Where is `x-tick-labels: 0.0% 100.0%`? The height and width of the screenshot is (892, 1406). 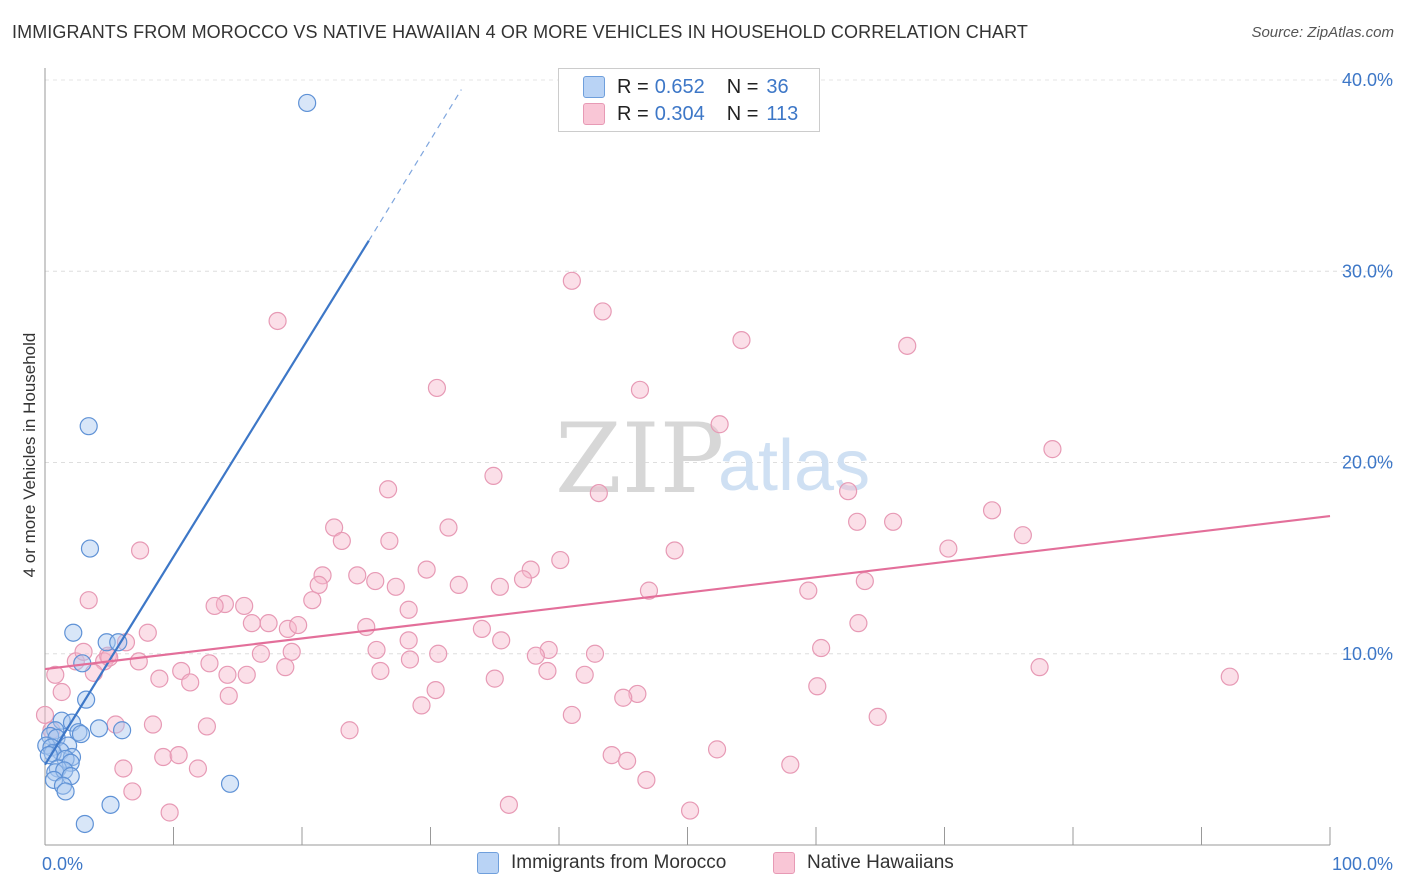 x-tick-labels: 0.0% 100.0% is located at coordinates (717, 864).